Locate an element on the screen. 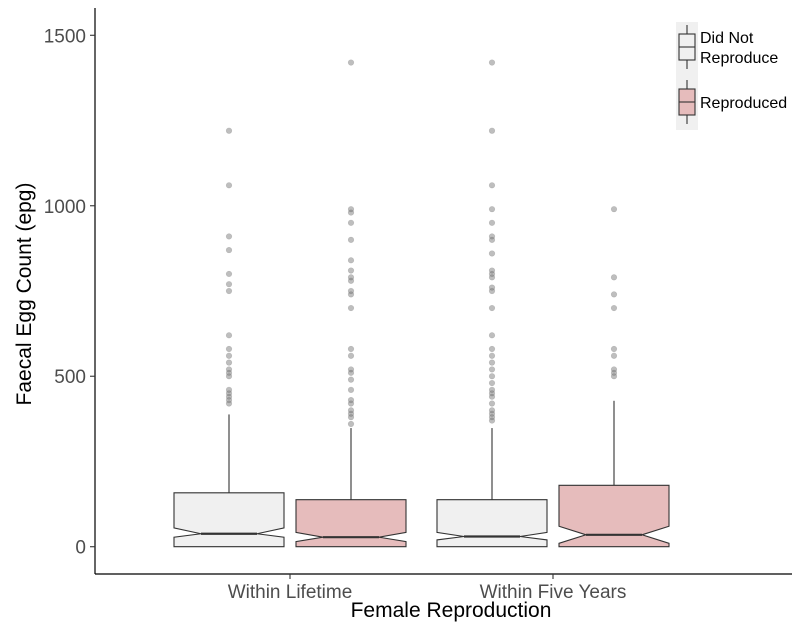  legend-label-line: Reproduced is located at coordinates (743, 103).